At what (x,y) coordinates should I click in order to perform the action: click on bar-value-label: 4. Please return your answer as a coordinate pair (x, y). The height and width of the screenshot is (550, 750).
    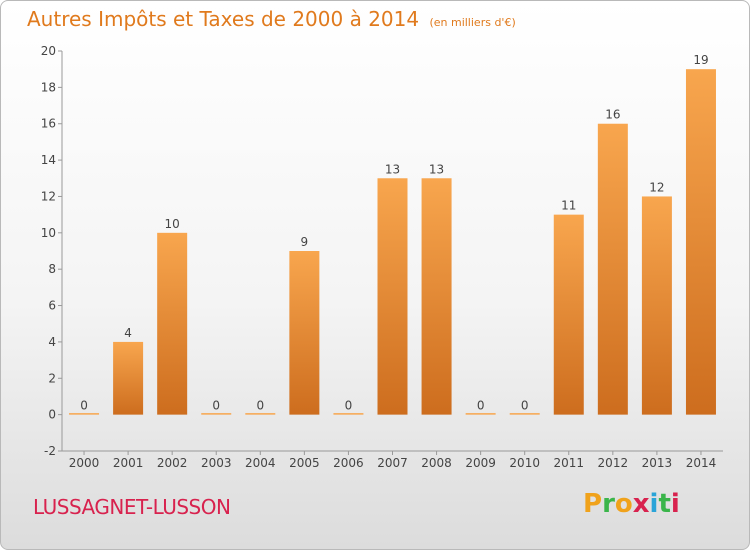
    Looking at the image, I should click on (128, 333).